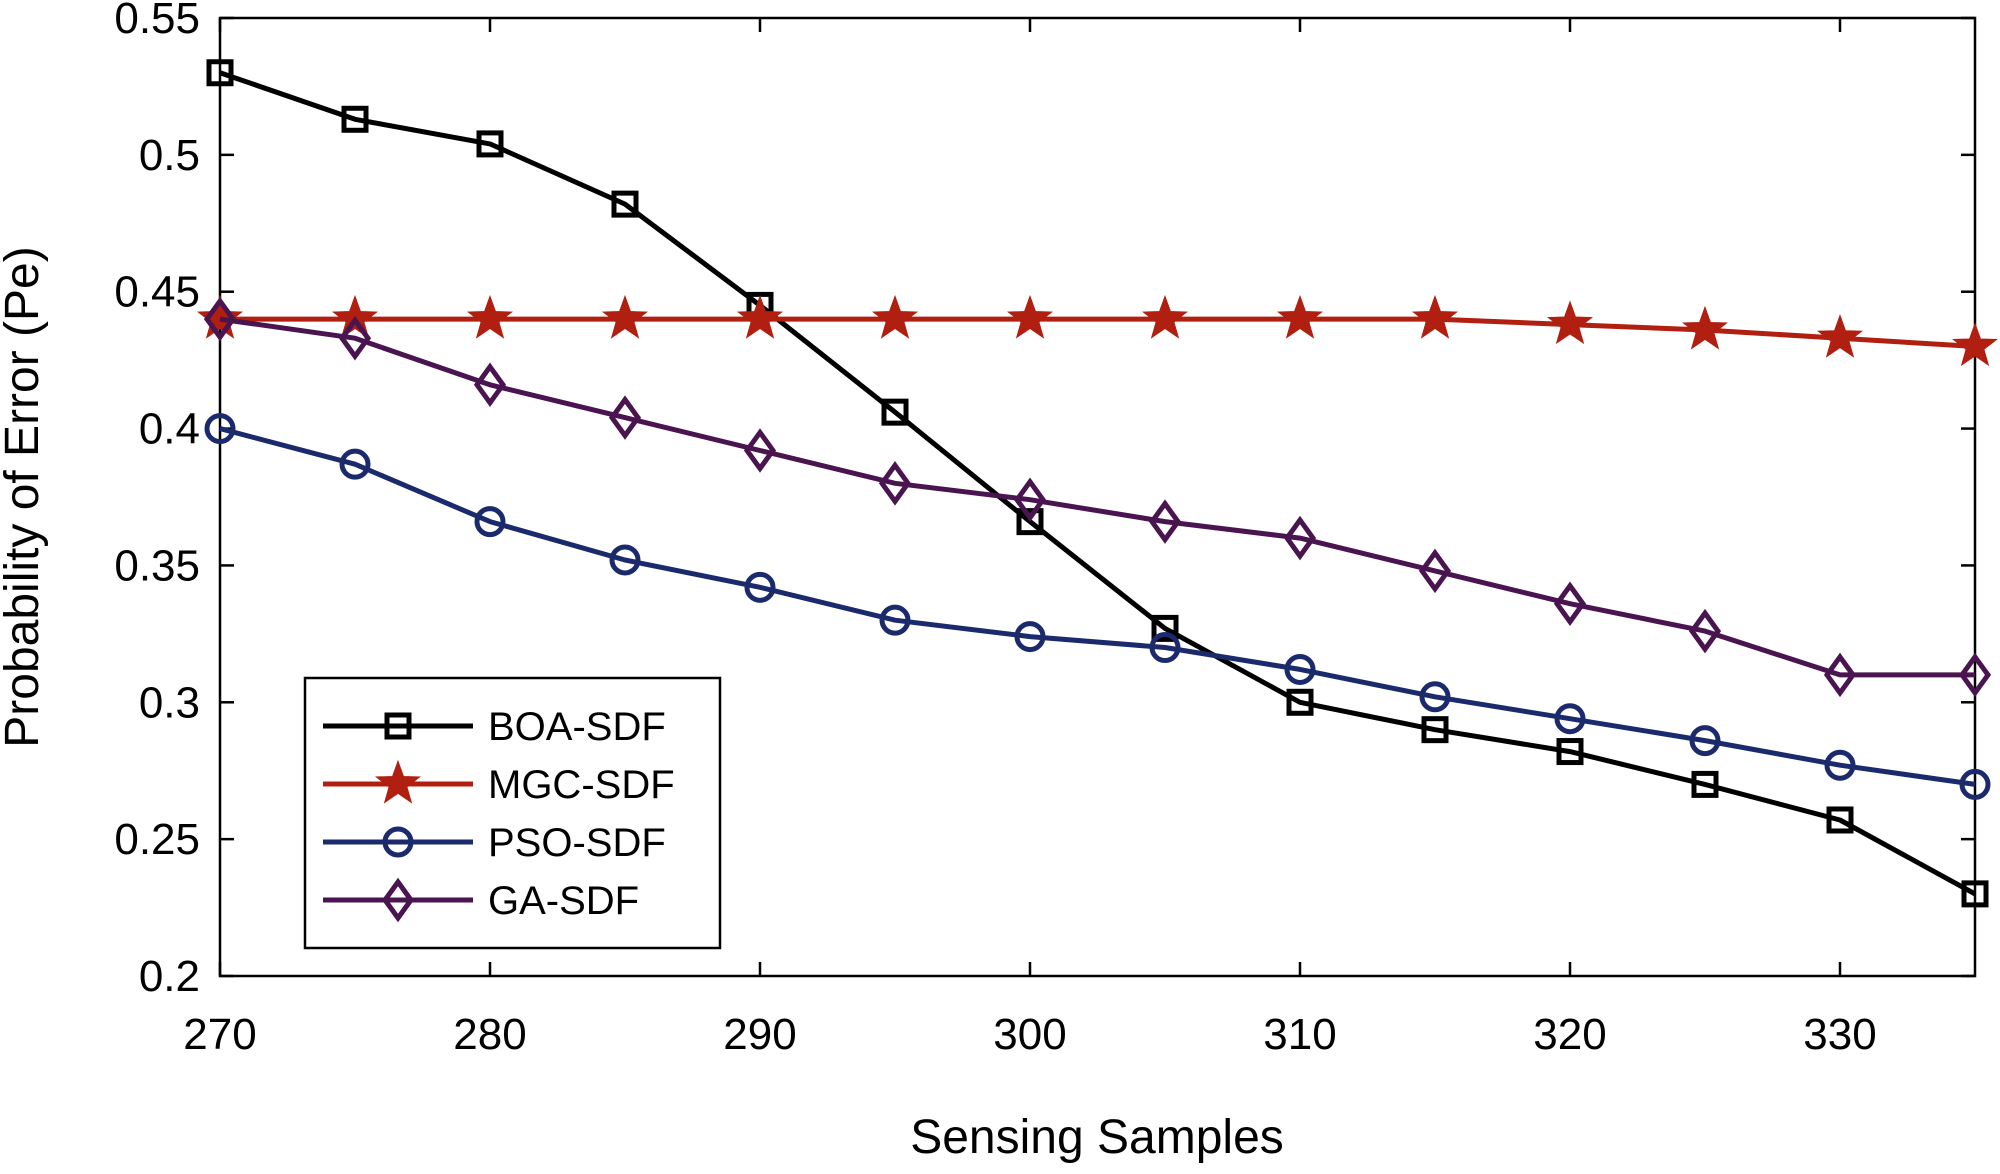  I want to click on x-axis-label: Sensing Samples, so click(1097, 1137).